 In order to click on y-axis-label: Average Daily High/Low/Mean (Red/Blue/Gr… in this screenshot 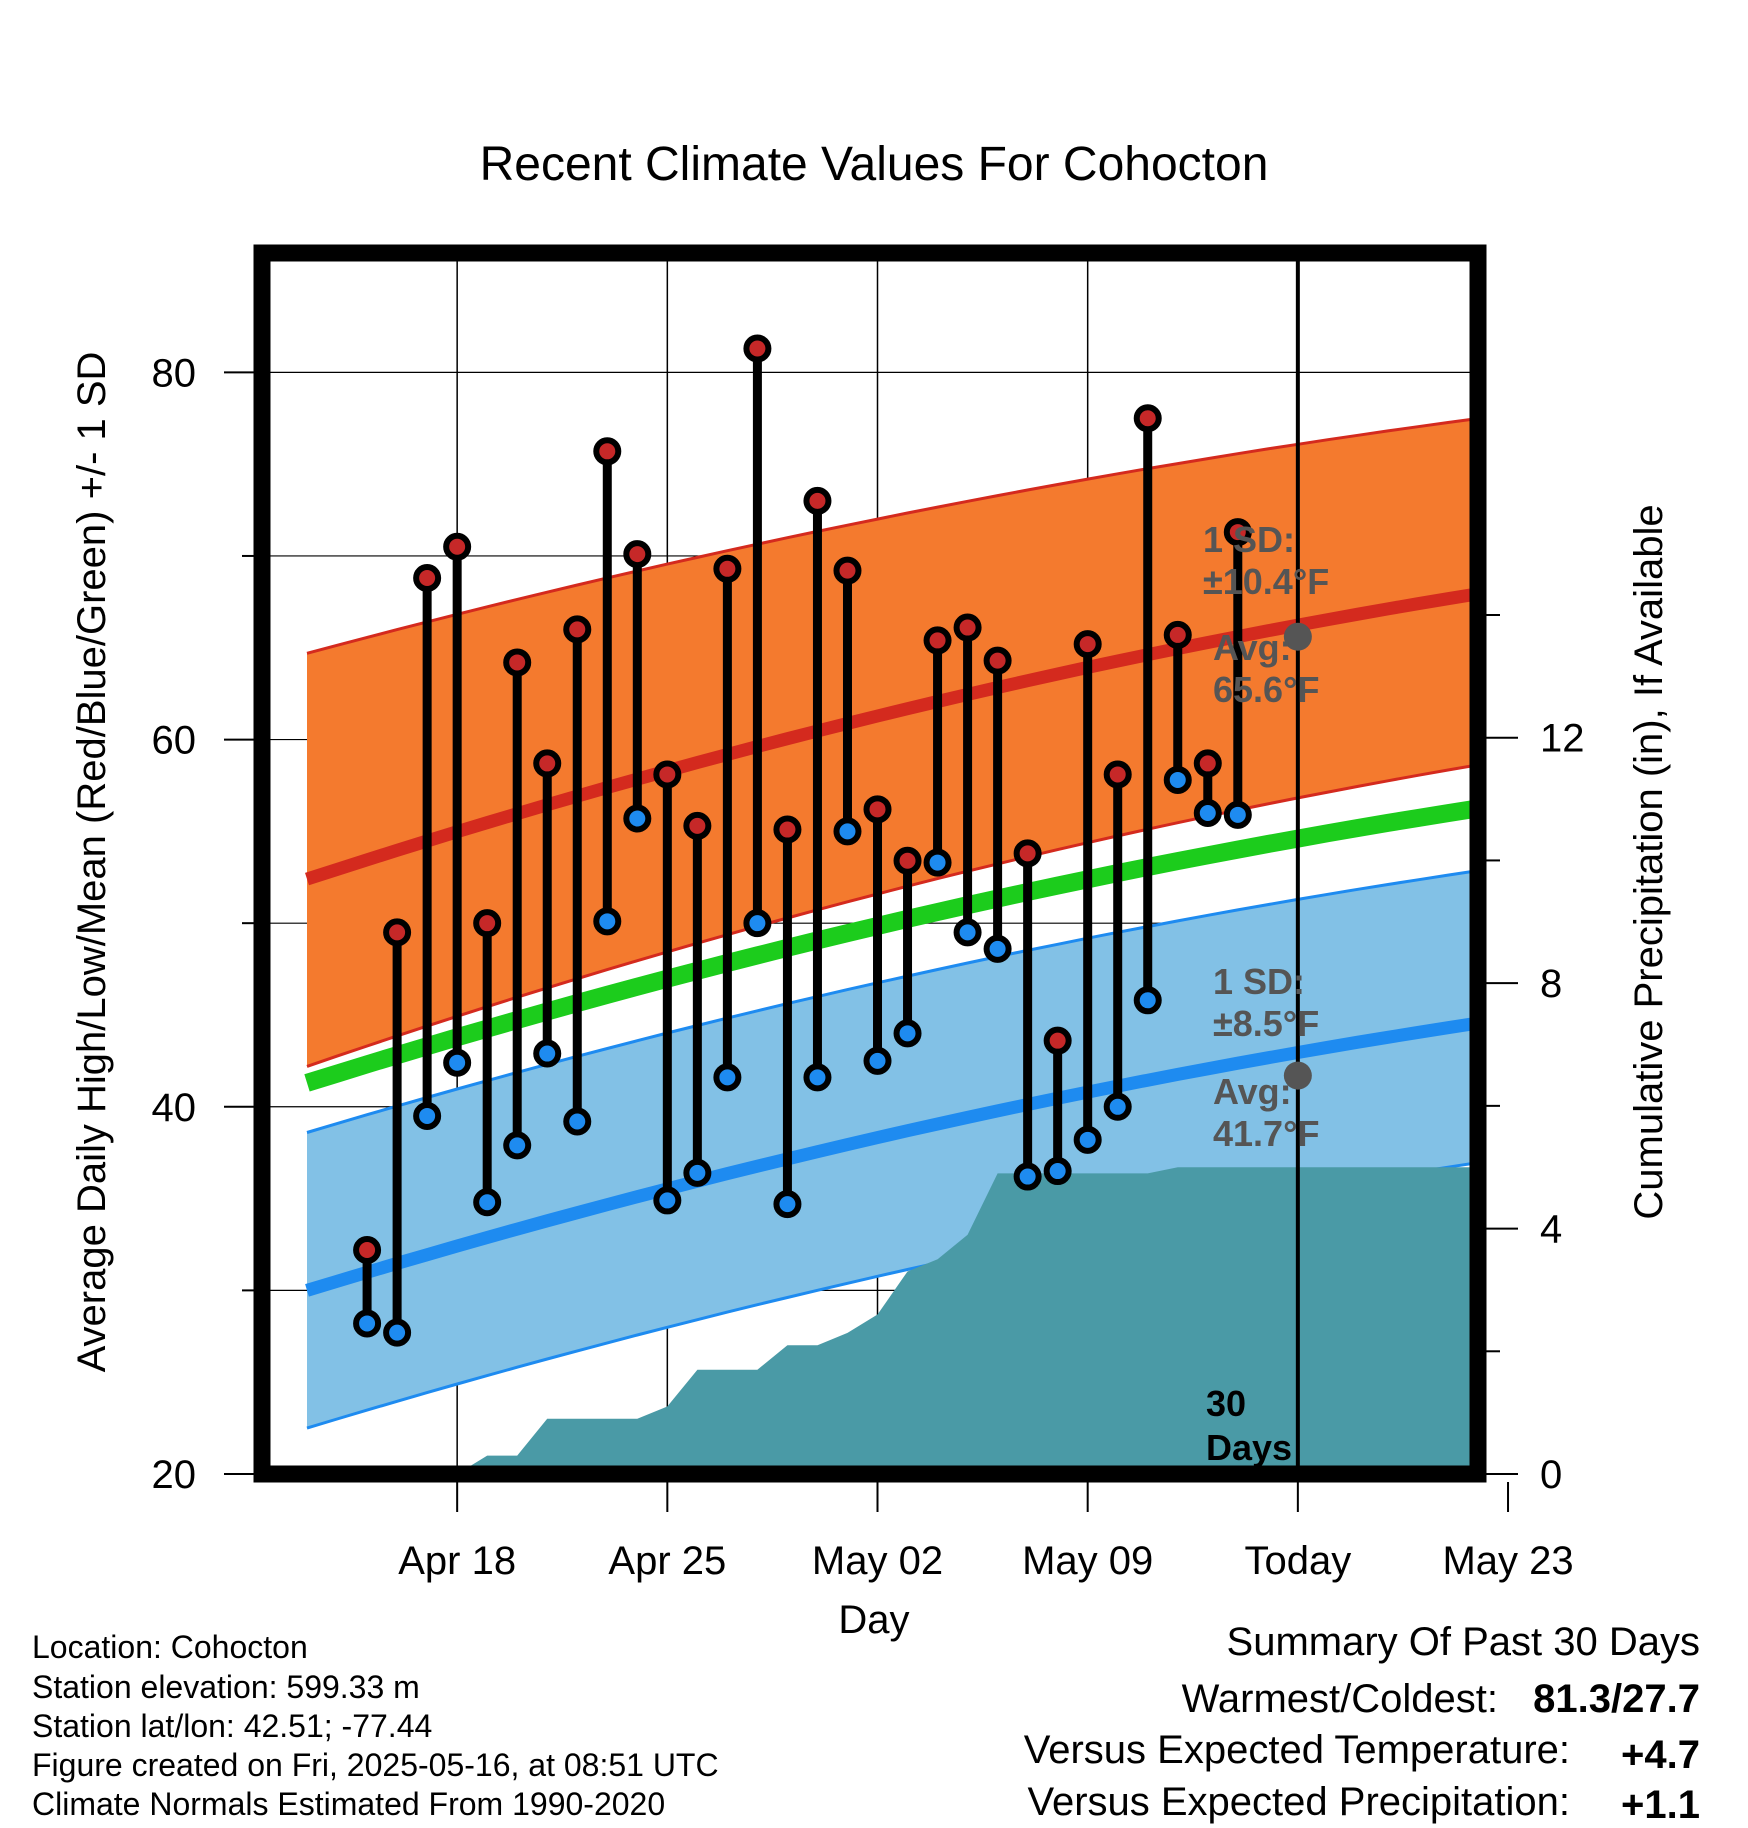, I will do `click(92, 862)`.